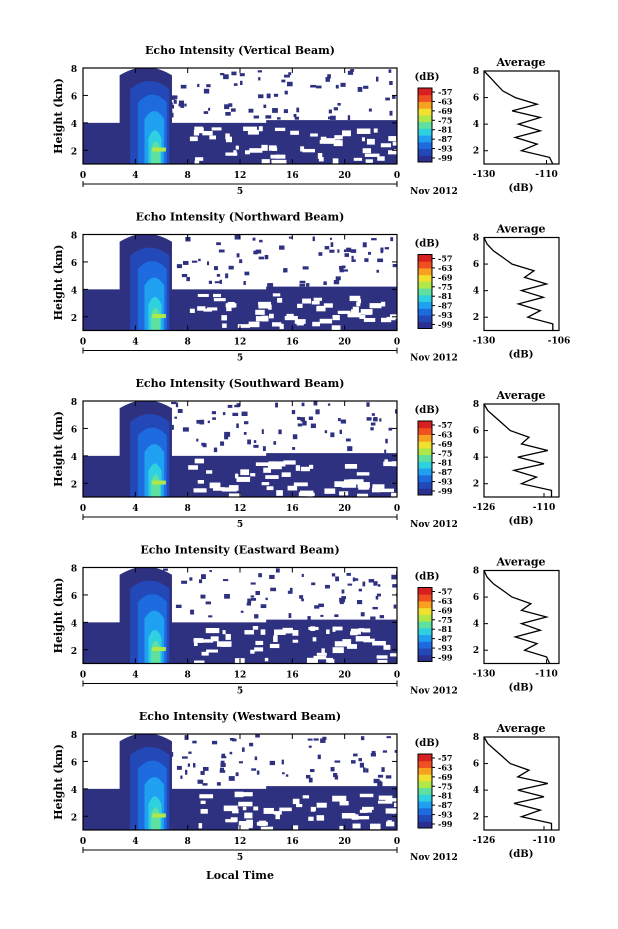 This screenshot has height=929, width=618. I want to click on panel-title: Echo Intensity (Eastward Beam), so click(239, 550).